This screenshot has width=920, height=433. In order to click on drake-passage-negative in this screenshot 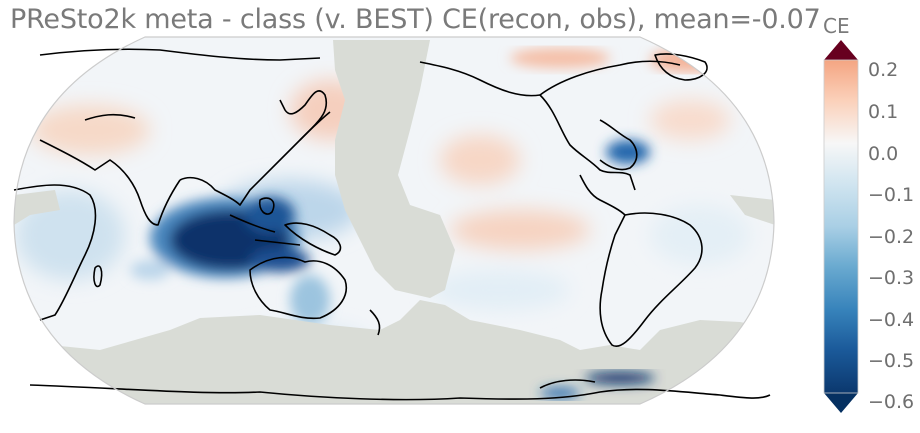, I will do `click(597, 385)`.